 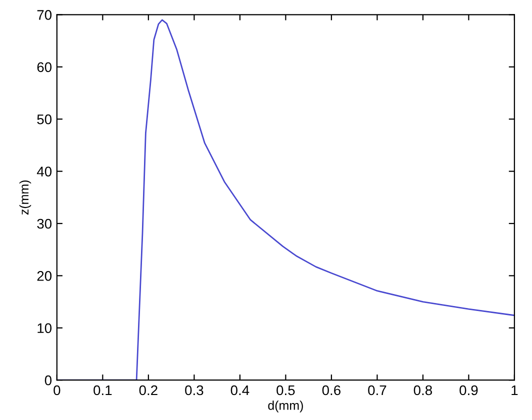 What do you see at coordinates (423, 390) in the screenshot?
I see `x-tick-label: 0.8` at bounding box center [423, 390].